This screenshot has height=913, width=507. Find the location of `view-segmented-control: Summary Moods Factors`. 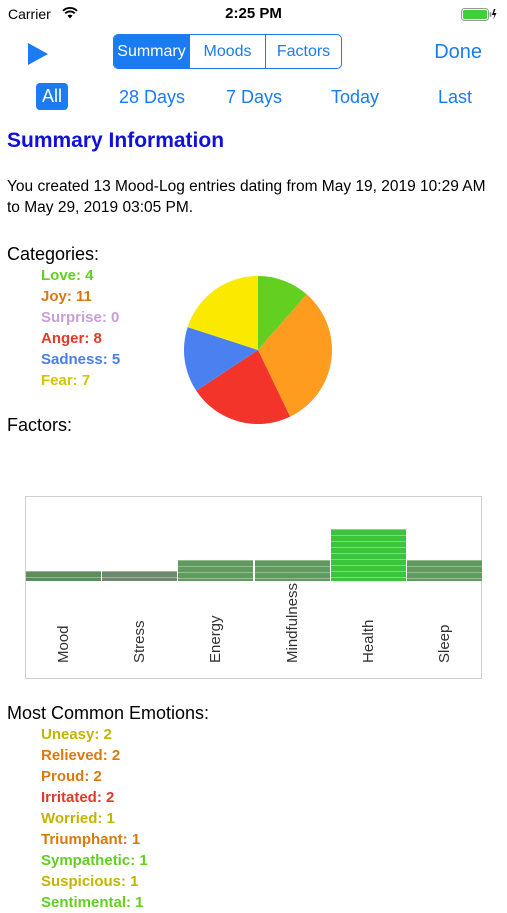

view-segmented-control: Summary Moods Factors is located at coordinates (227, 51).